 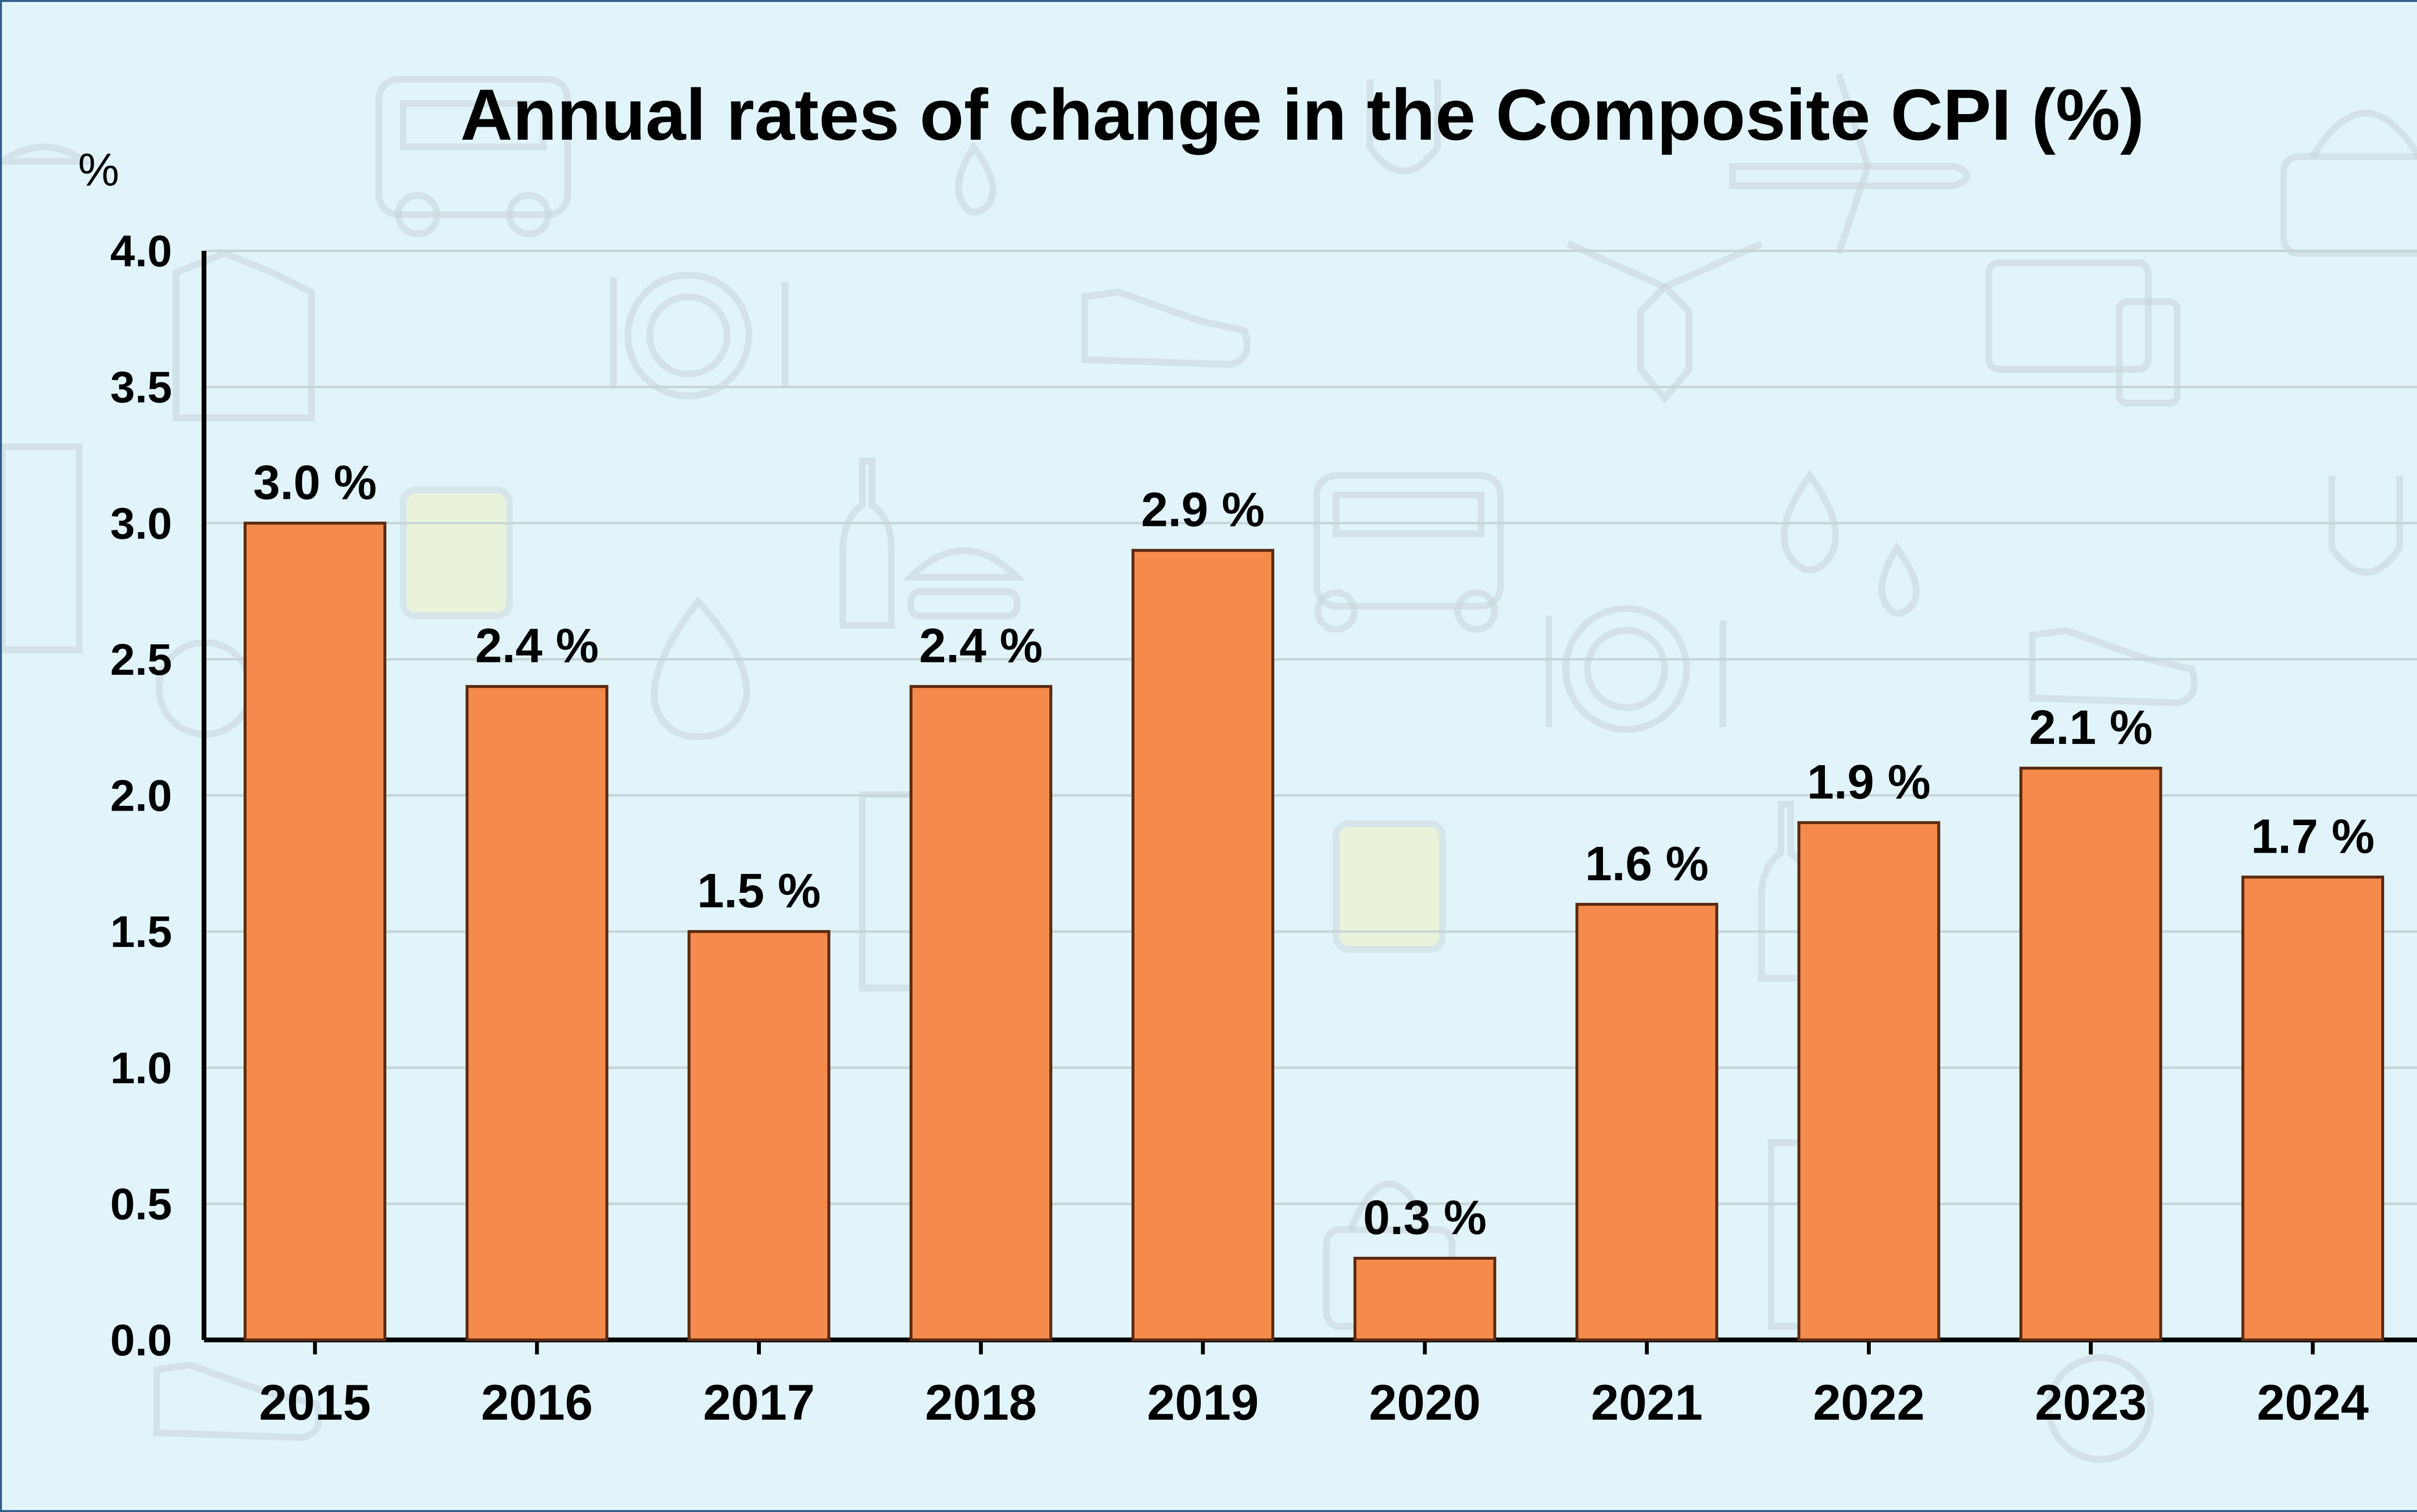 I want to click on x-tick-label: 2023, so click(x=2091, y=1403).